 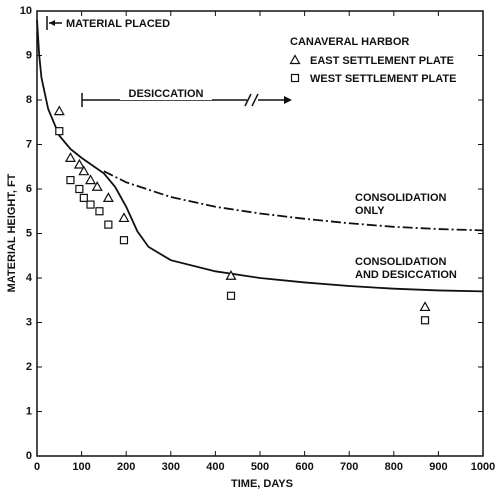 What do you see at coordinates (349, 42) in the screenshot?
I see `legend-title: CANAVERAL HARBOR` at bounding box center [349, 42].